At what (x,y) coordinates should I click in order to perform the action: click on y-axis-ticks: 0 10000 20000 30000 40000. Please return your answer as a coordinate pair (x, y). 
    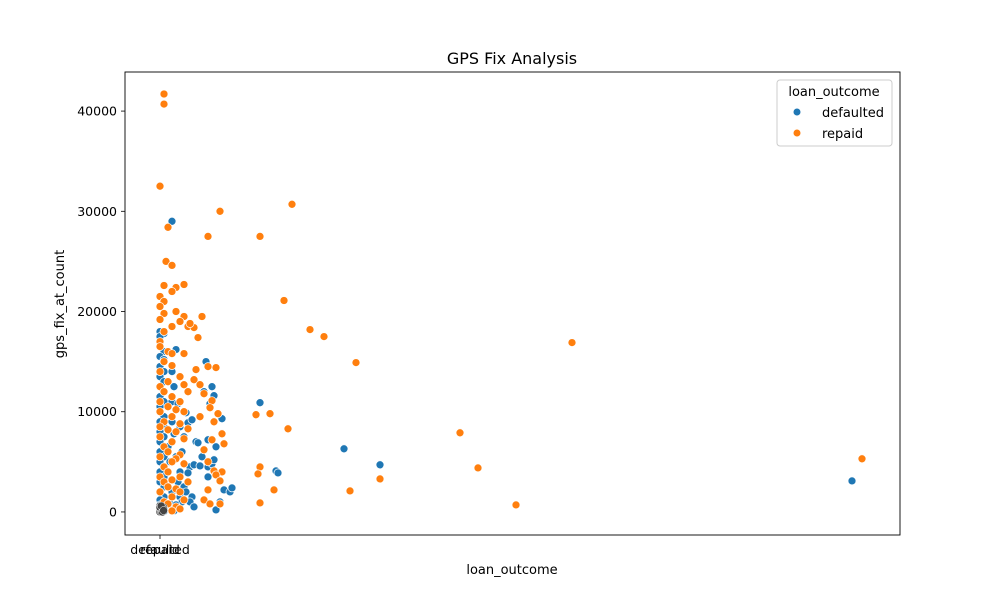
    Looking at the image, I should click on (101, 311).